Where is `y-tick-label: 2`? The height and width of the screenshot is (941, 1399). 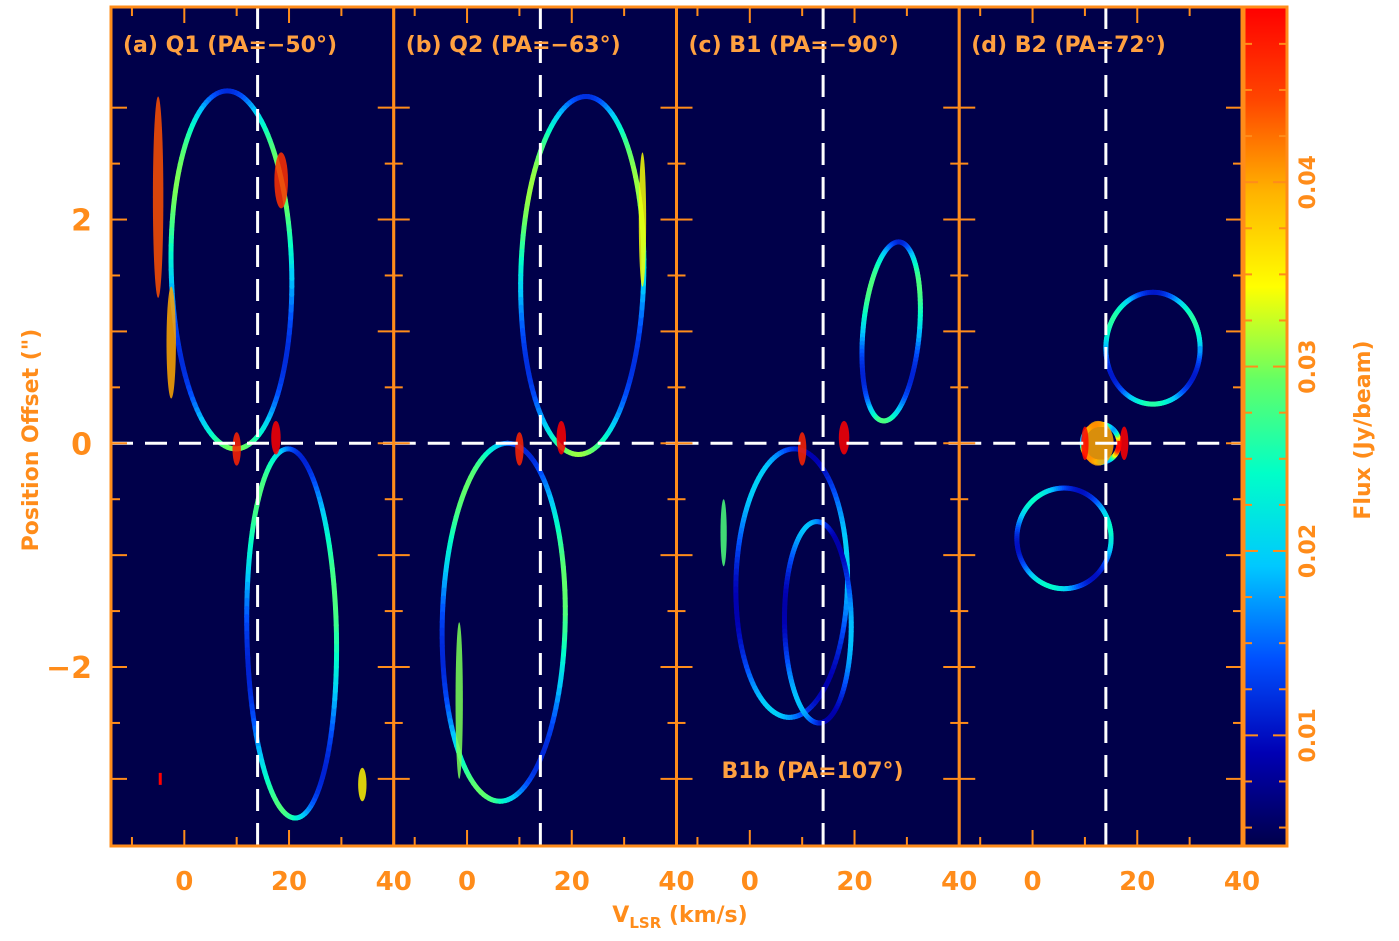
y-tick-label: 2 is located at coordinates (81, 221).